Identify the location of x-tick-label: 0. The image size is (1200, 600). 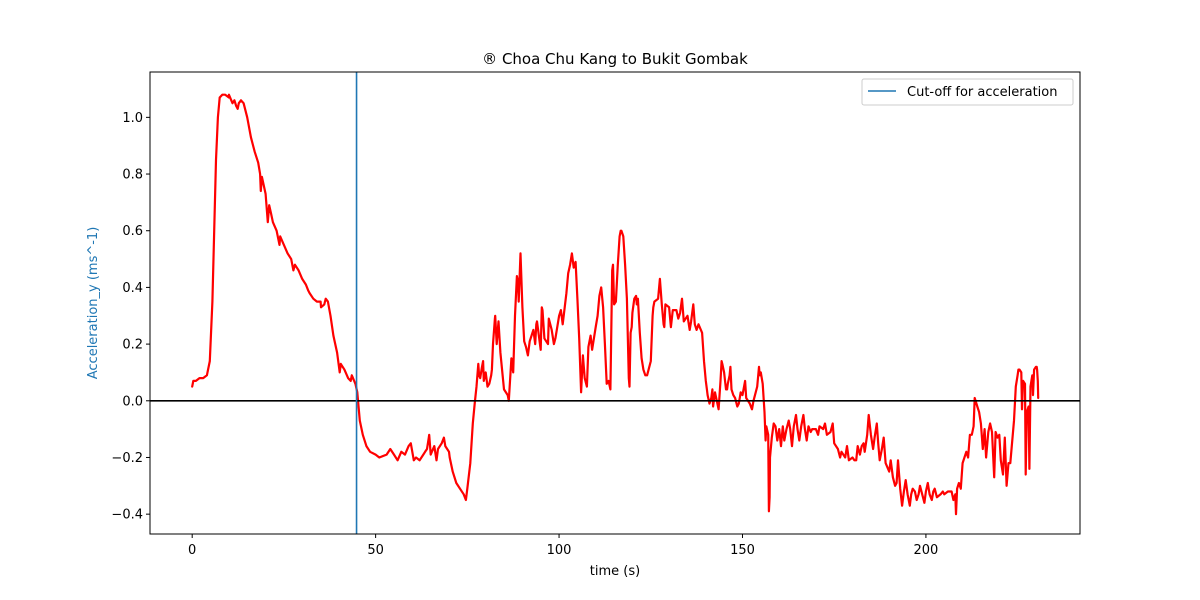
(192, 550).